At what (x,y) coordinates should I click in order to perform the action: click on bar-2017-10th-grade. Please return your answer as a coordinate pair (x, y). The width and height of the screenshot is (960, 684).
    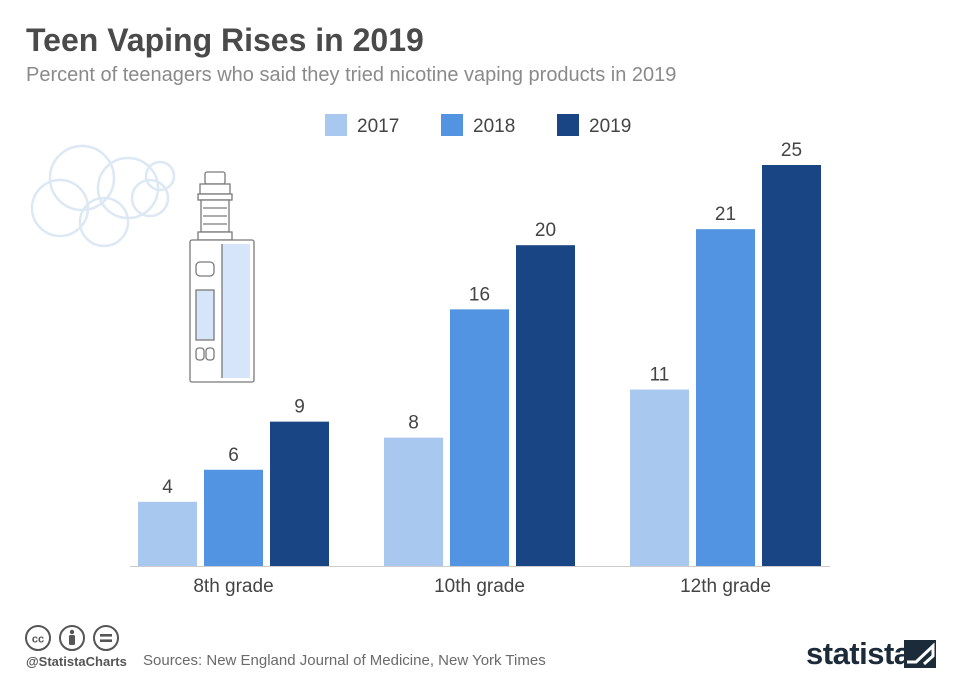
    Looking at the image, I should click on (413, 501).